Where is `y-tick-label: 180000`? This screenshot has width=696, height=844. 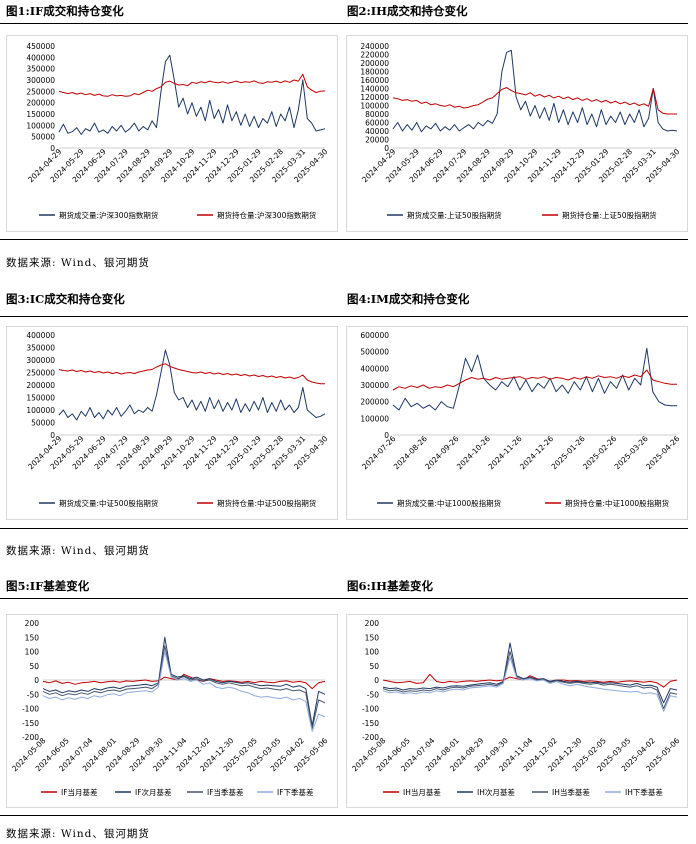
y-tick-label: 180000 is located at coordinates (374, 72).